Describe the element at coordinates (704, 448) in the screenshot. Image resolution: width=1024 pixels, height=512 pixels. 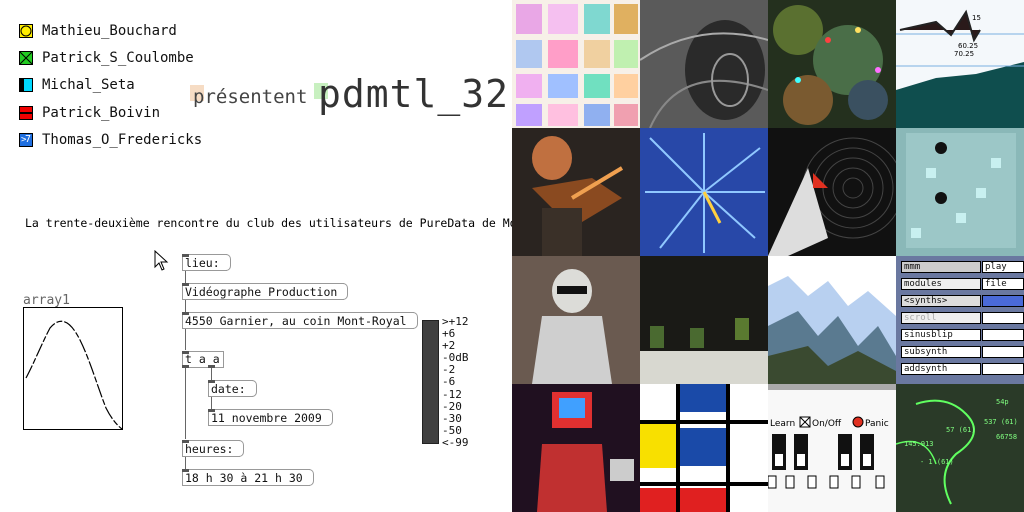
I see `mosaic-tile-mondrian` at that location.